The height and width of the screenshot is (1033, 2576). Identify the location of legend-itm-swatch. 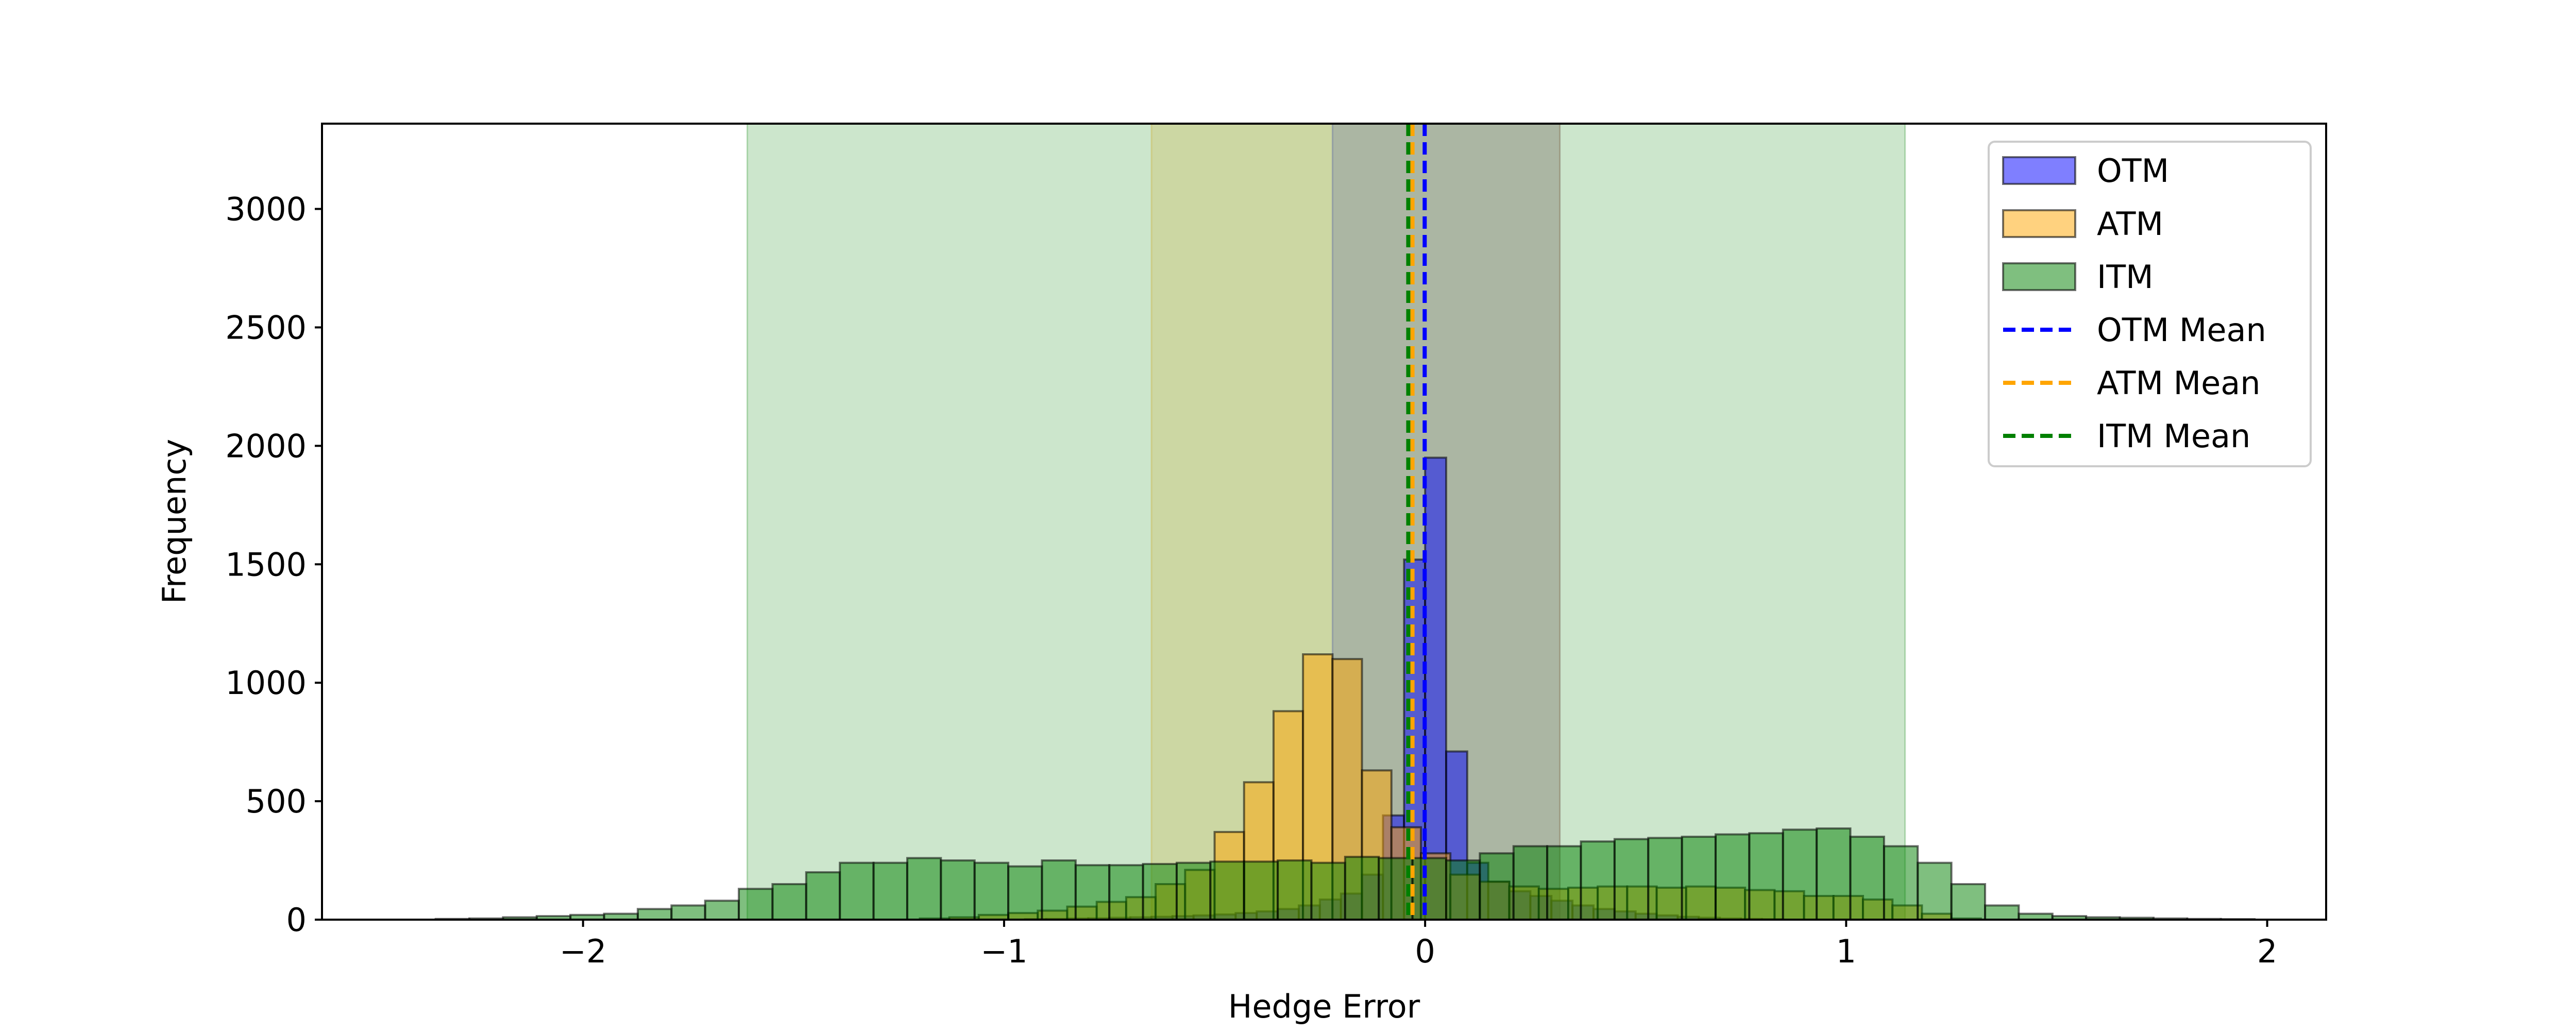
(2039, 277).